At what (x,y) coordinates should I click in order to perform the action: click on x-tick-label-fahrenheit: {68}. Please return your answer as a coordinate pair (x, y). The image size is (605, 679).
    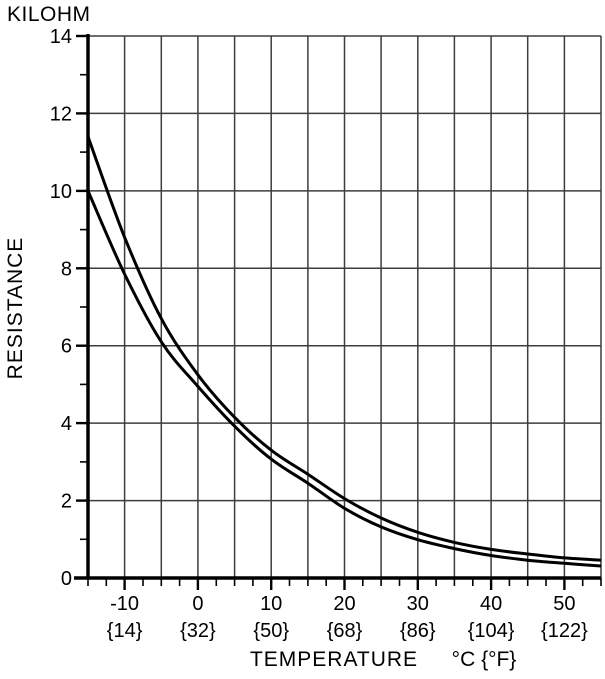
    Looking at the image, I should click on (345, 631).